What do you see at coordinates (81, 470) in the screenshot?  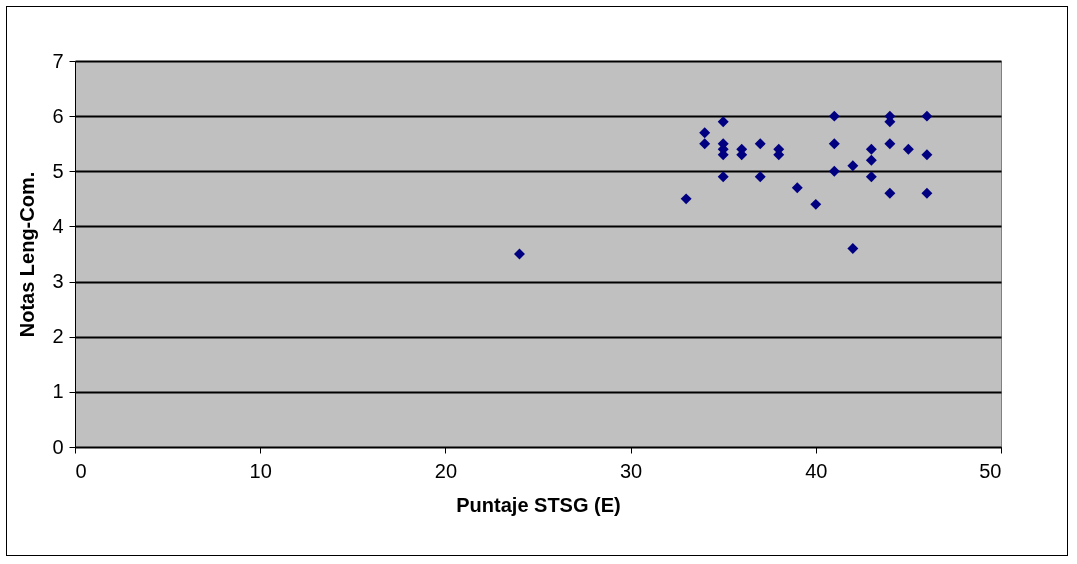 I see `x-tick-label: 0` at bounding box center [81, 470].